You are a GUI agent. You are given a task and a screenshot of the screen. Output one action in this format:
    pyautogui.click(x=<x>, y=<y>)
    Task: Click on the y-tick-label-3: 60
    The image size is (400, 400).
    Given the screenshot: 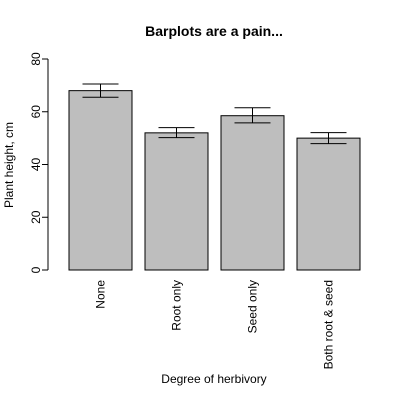 What is the action you would take?
    pyautogui.click(x=36, y=112)
    